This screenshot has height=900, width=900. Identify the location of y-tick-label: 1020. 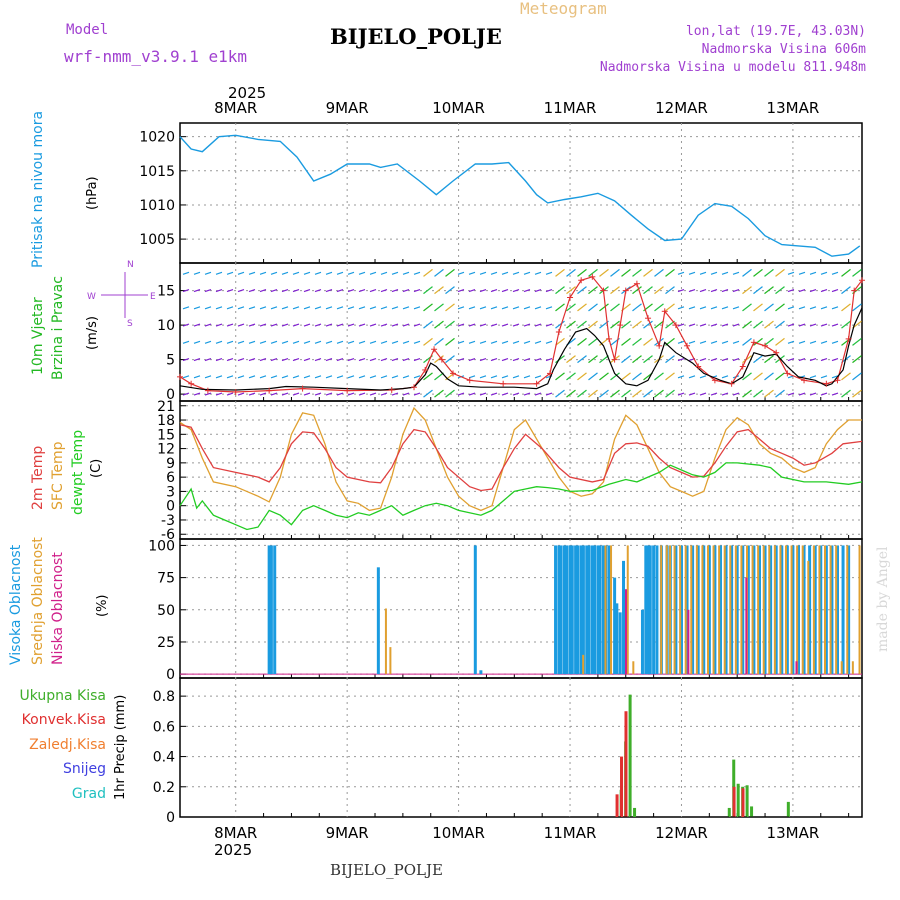
(157, 138).